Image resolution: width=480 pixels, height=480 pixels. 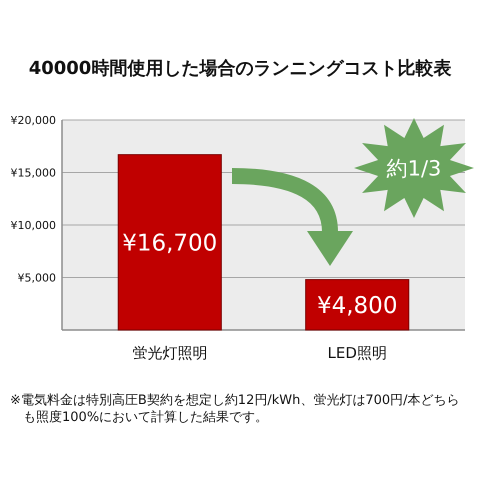 What do you see at coordinates (33, 225) in the screenshot?
I see `y-tick-label: ¥10,000` at bounding box center [33, 225].